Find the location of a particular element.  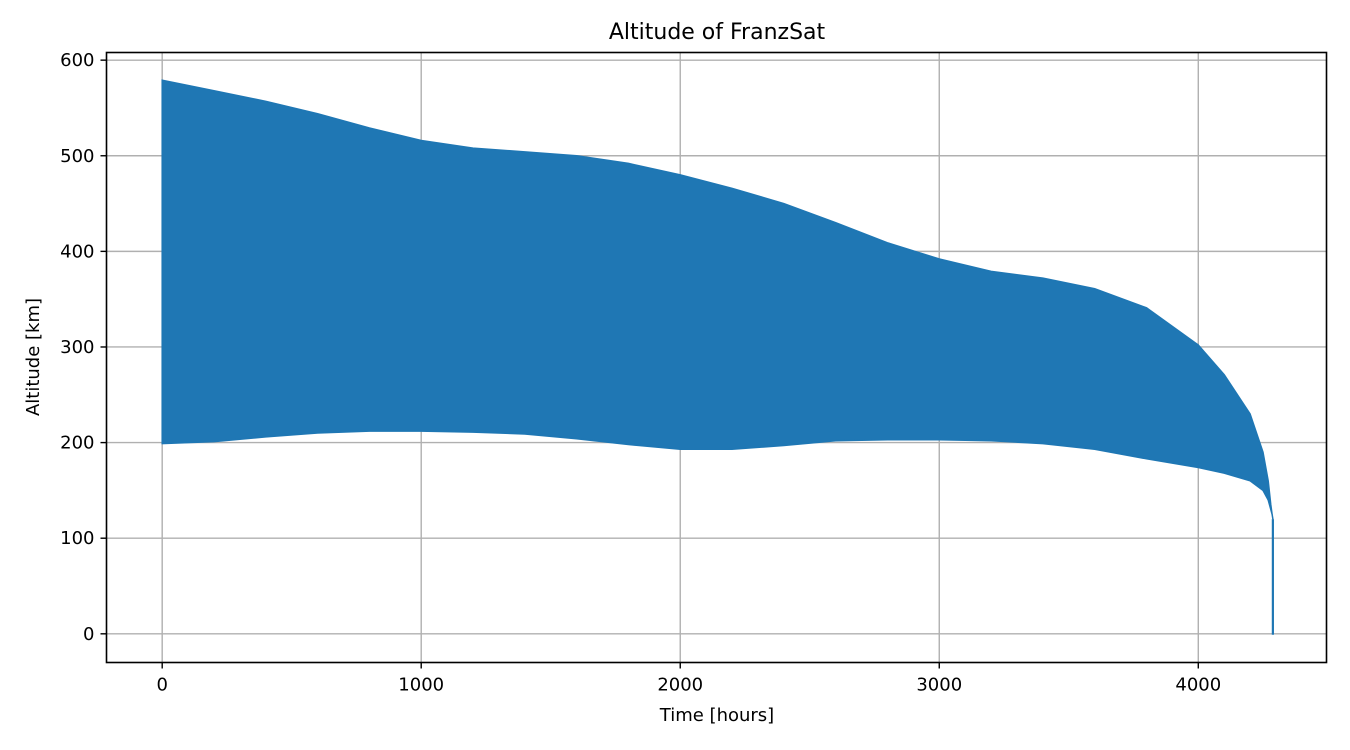

x-tick-label: 0 is located at coordinates (161, 685).